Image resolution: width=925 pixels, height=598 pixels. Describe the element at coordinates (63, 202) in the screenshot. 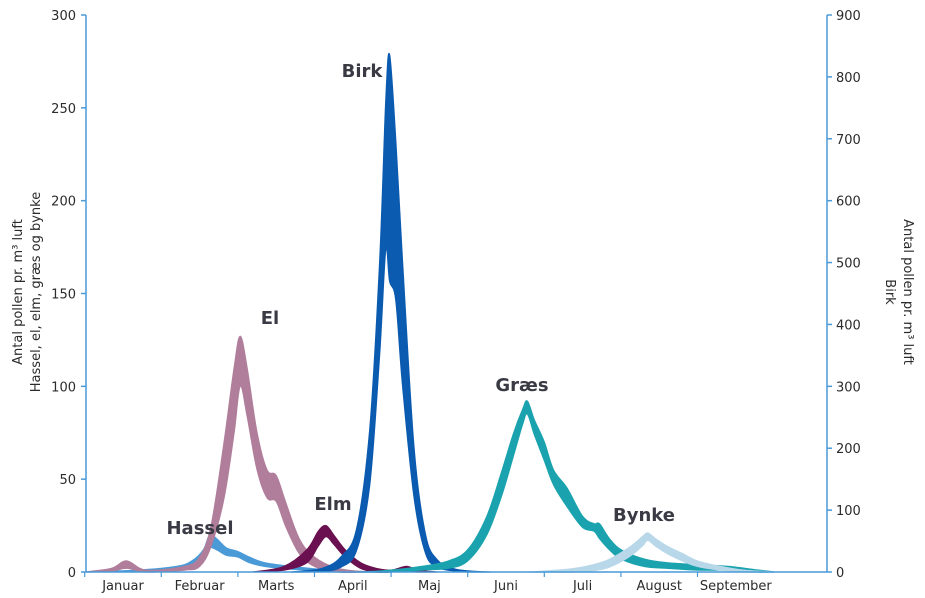

I see `left-tick-label: 200` at that location.